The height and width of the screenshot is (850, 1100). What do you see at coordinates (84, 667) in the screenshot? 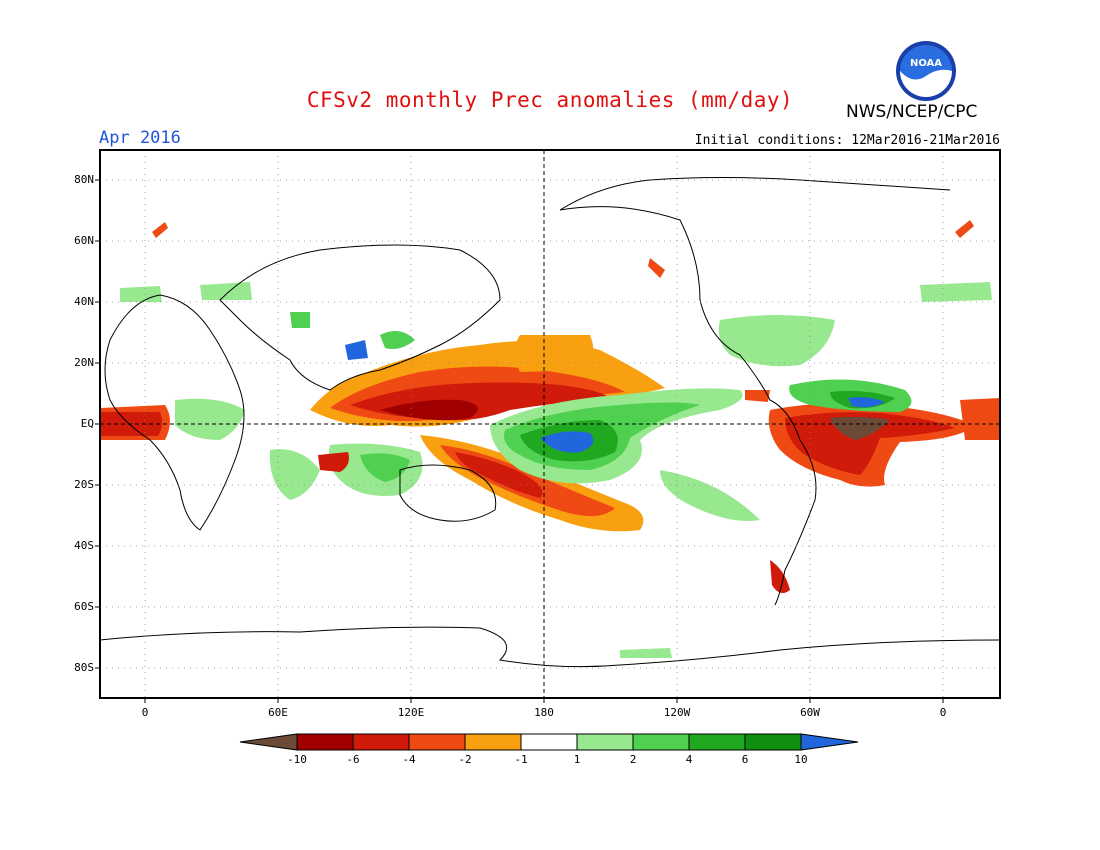
I see `lat-label-80s: 80S` at bounding box center [84, 667].